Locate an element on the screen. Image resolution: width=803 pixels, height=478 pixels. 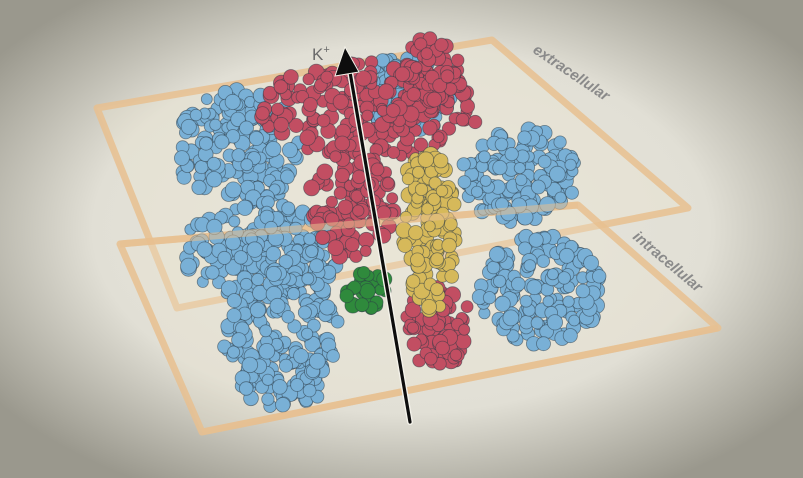
blue-subunit-right-lower is located at coordinates (539, 290).